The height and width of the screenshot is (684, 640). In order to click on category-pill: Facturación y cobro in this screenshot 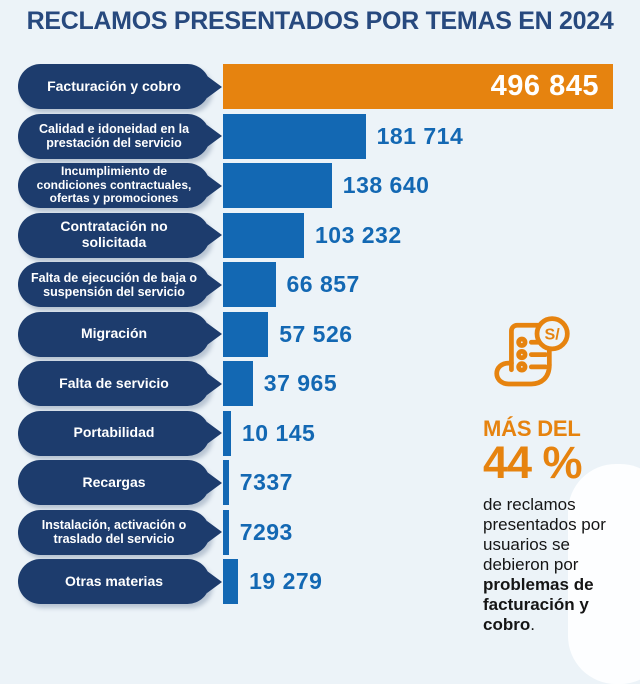, I will do `click(114, 86)`.